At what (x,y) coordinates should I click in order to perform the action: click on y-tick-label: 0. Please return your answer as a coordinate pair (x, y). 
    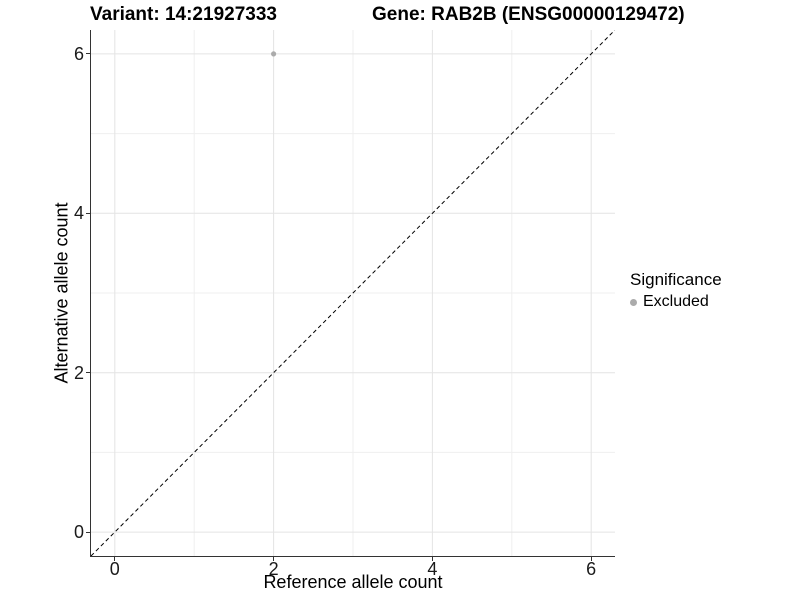
    Looking at the image, I should click on (78, 532).